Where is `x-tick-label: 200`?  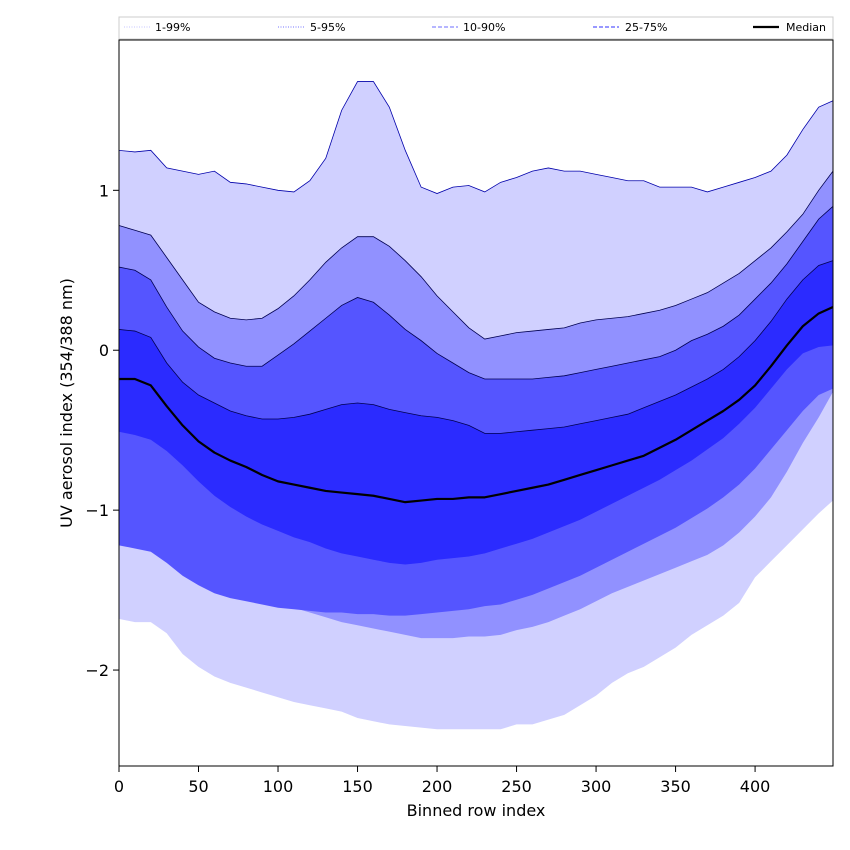
x-tick-label: 200 is located at coordinates (437, 786).